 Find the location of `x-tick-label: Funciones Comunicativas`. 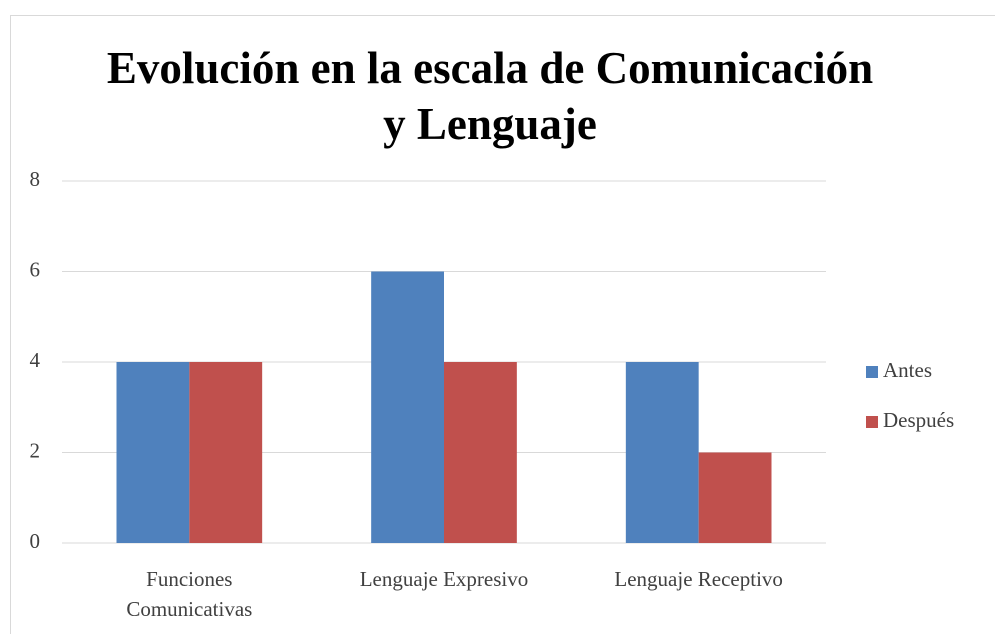

x-tick-label: Funciones Comunicativas is located at coordinates (189, 594).